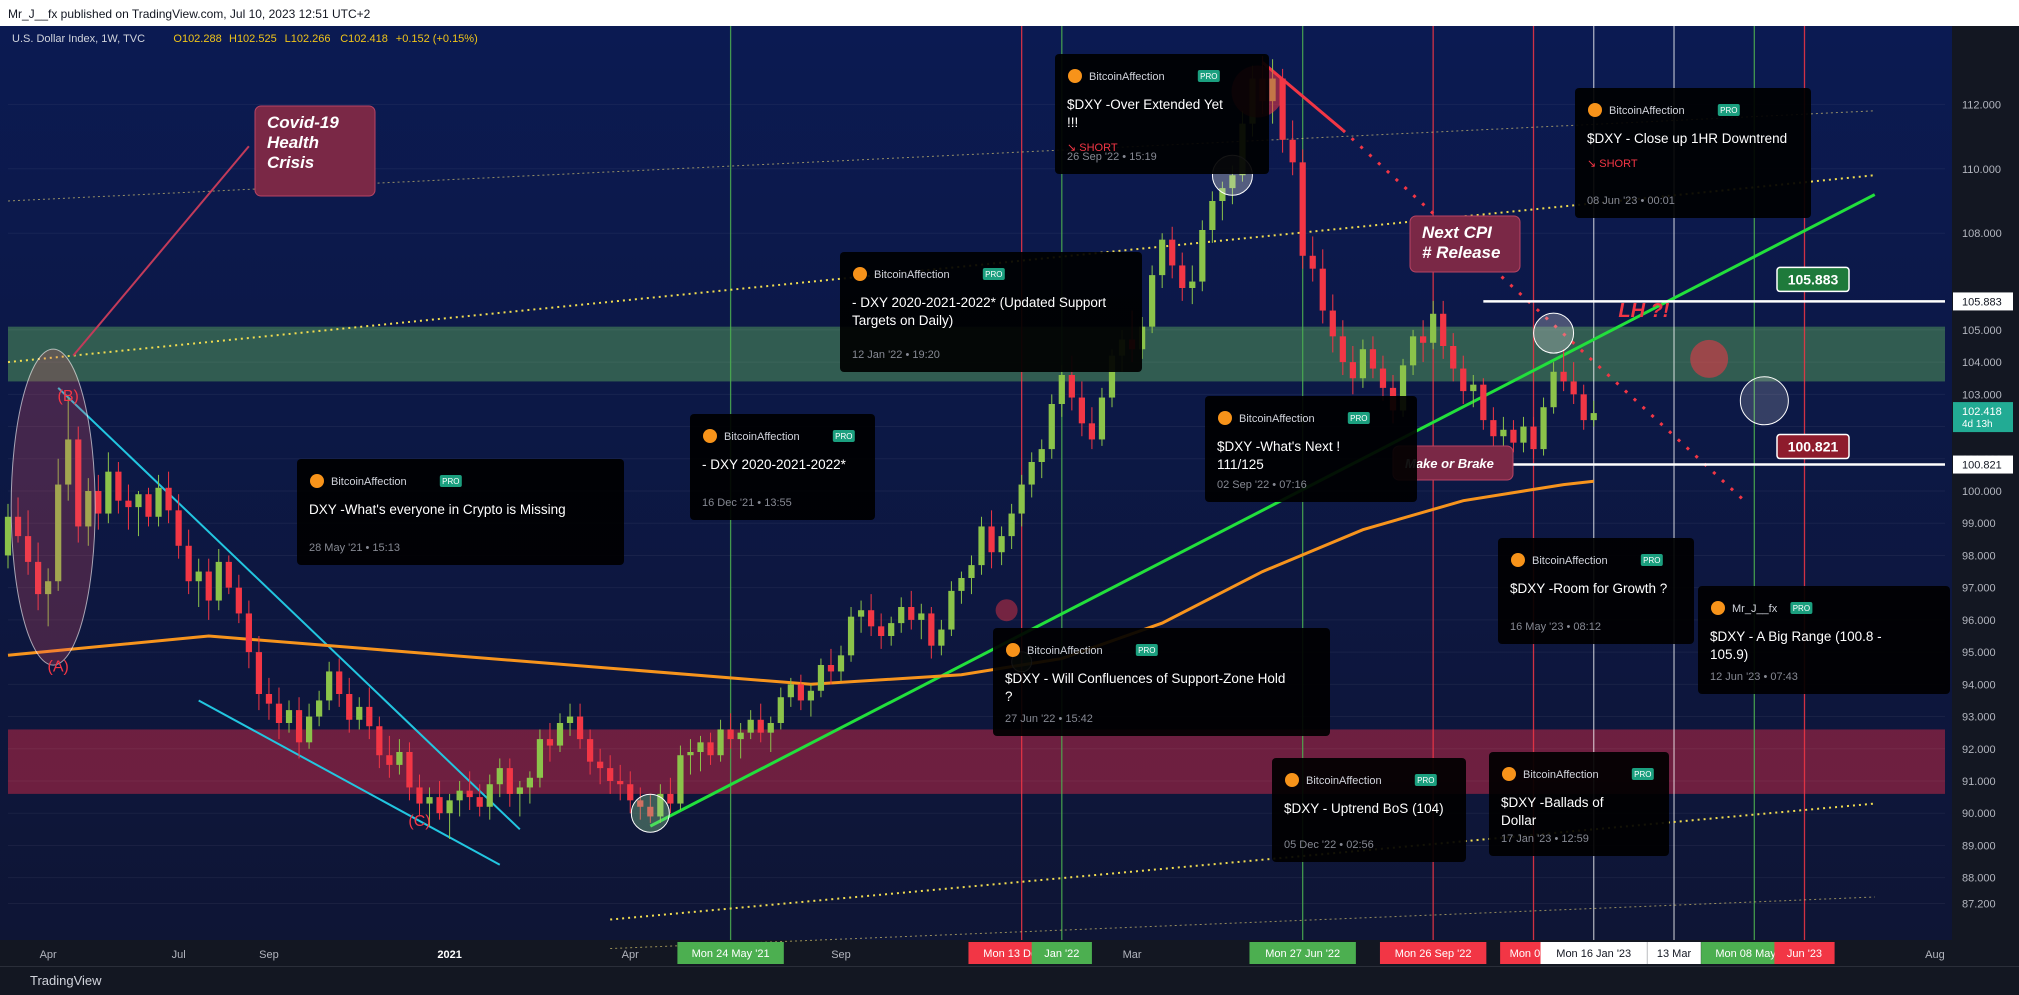  Describe the element at coordinates (747, 503) in the screenshot. I see `idea-date: 16 Dec '21 • 13:55` at that location.